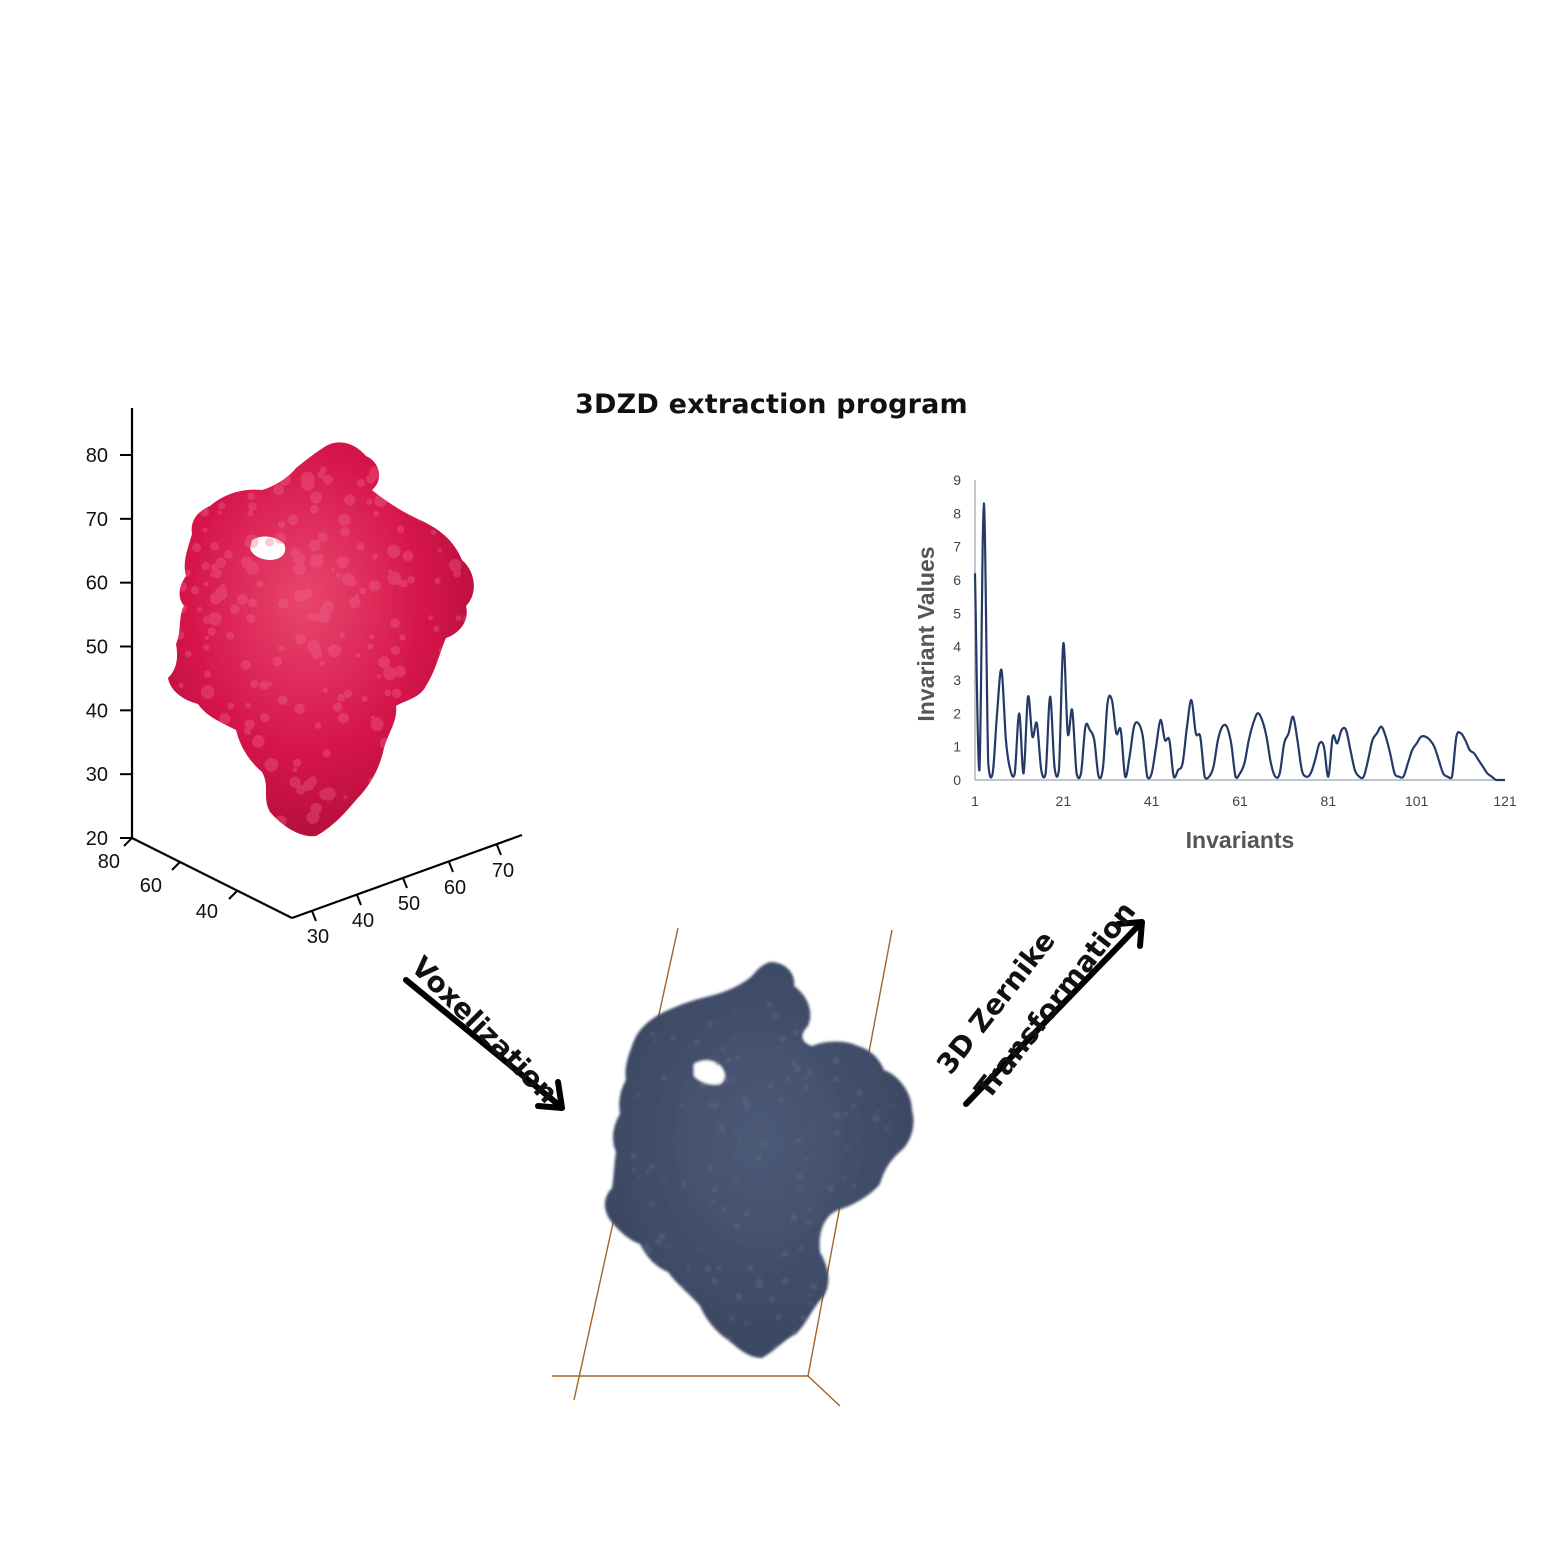 The image size is (1555, 1551). I want to click on chart-x-tick: 41, so click(1152, 801).